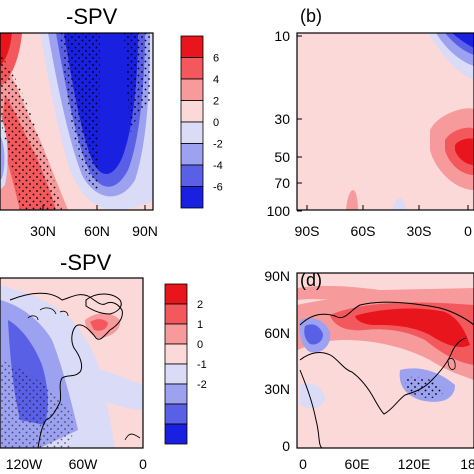  What do you see at coordinates (424, 387) in the screenshot?
I see `stipple-east-asia` at bounding box center [424, 387].